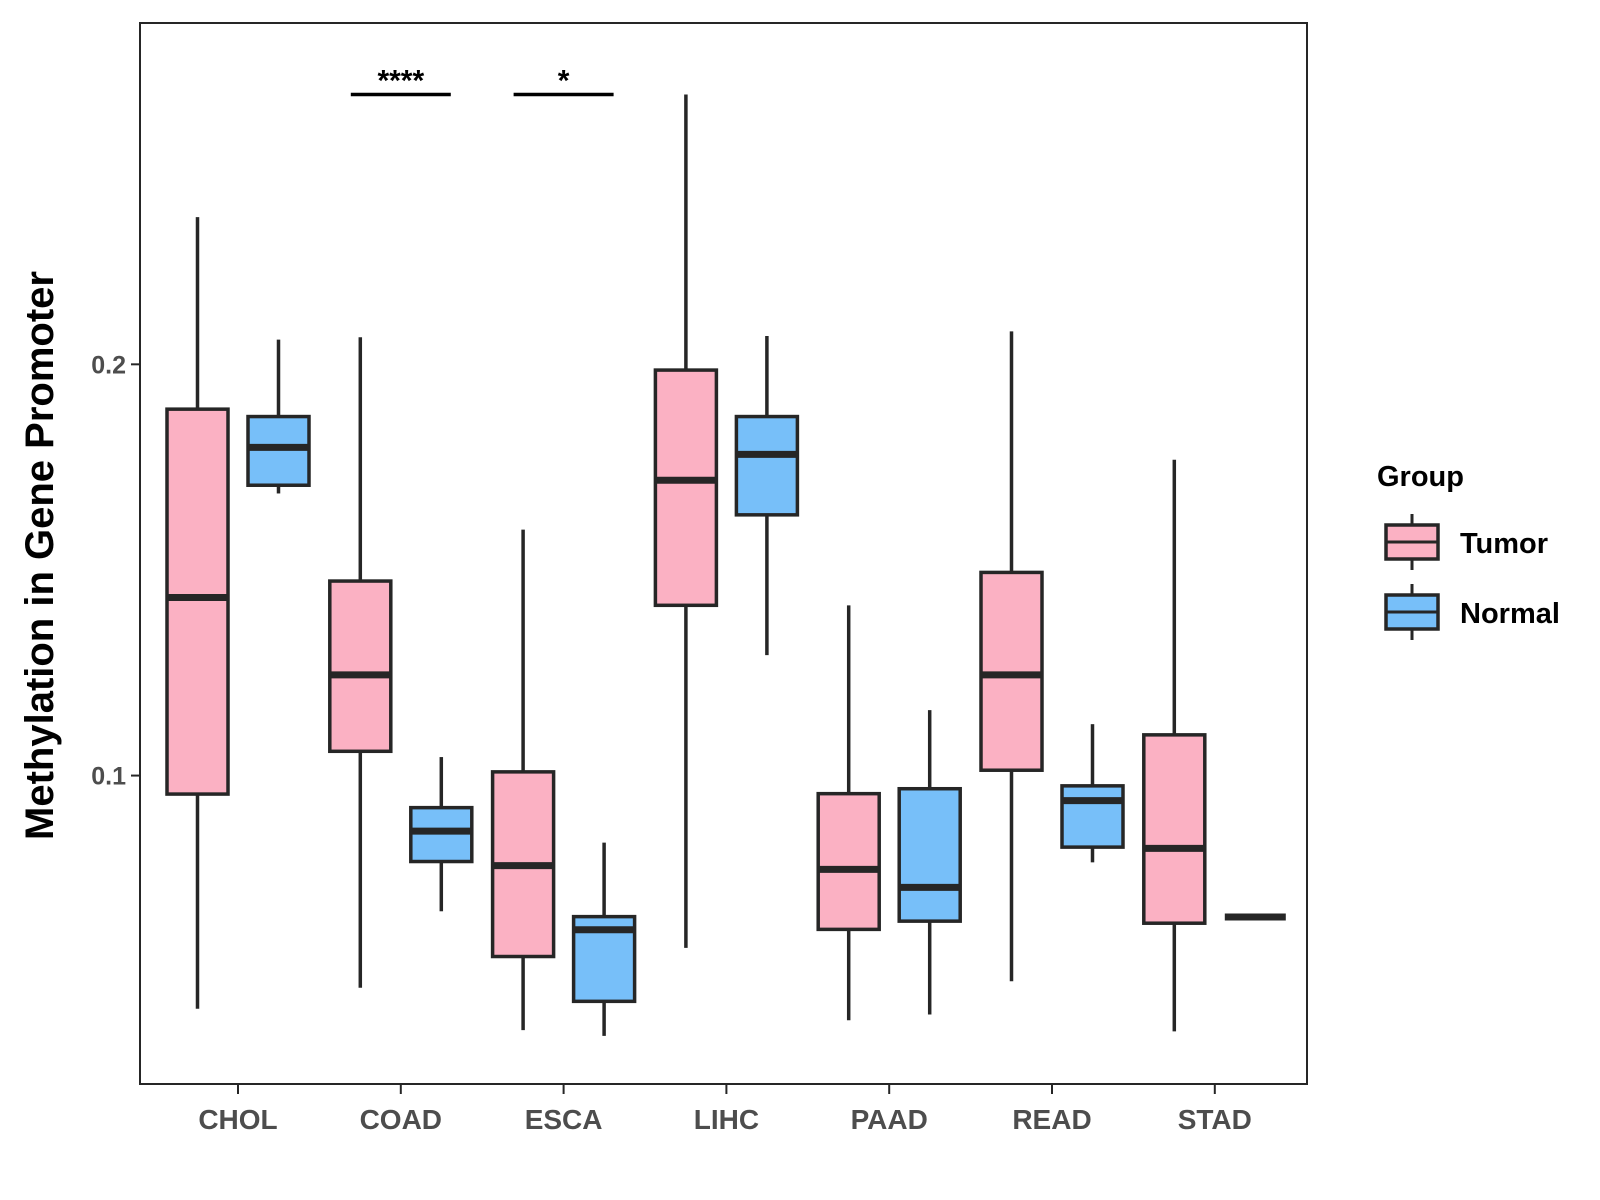  I want to click on box-normal-read, so click(1092, 793).